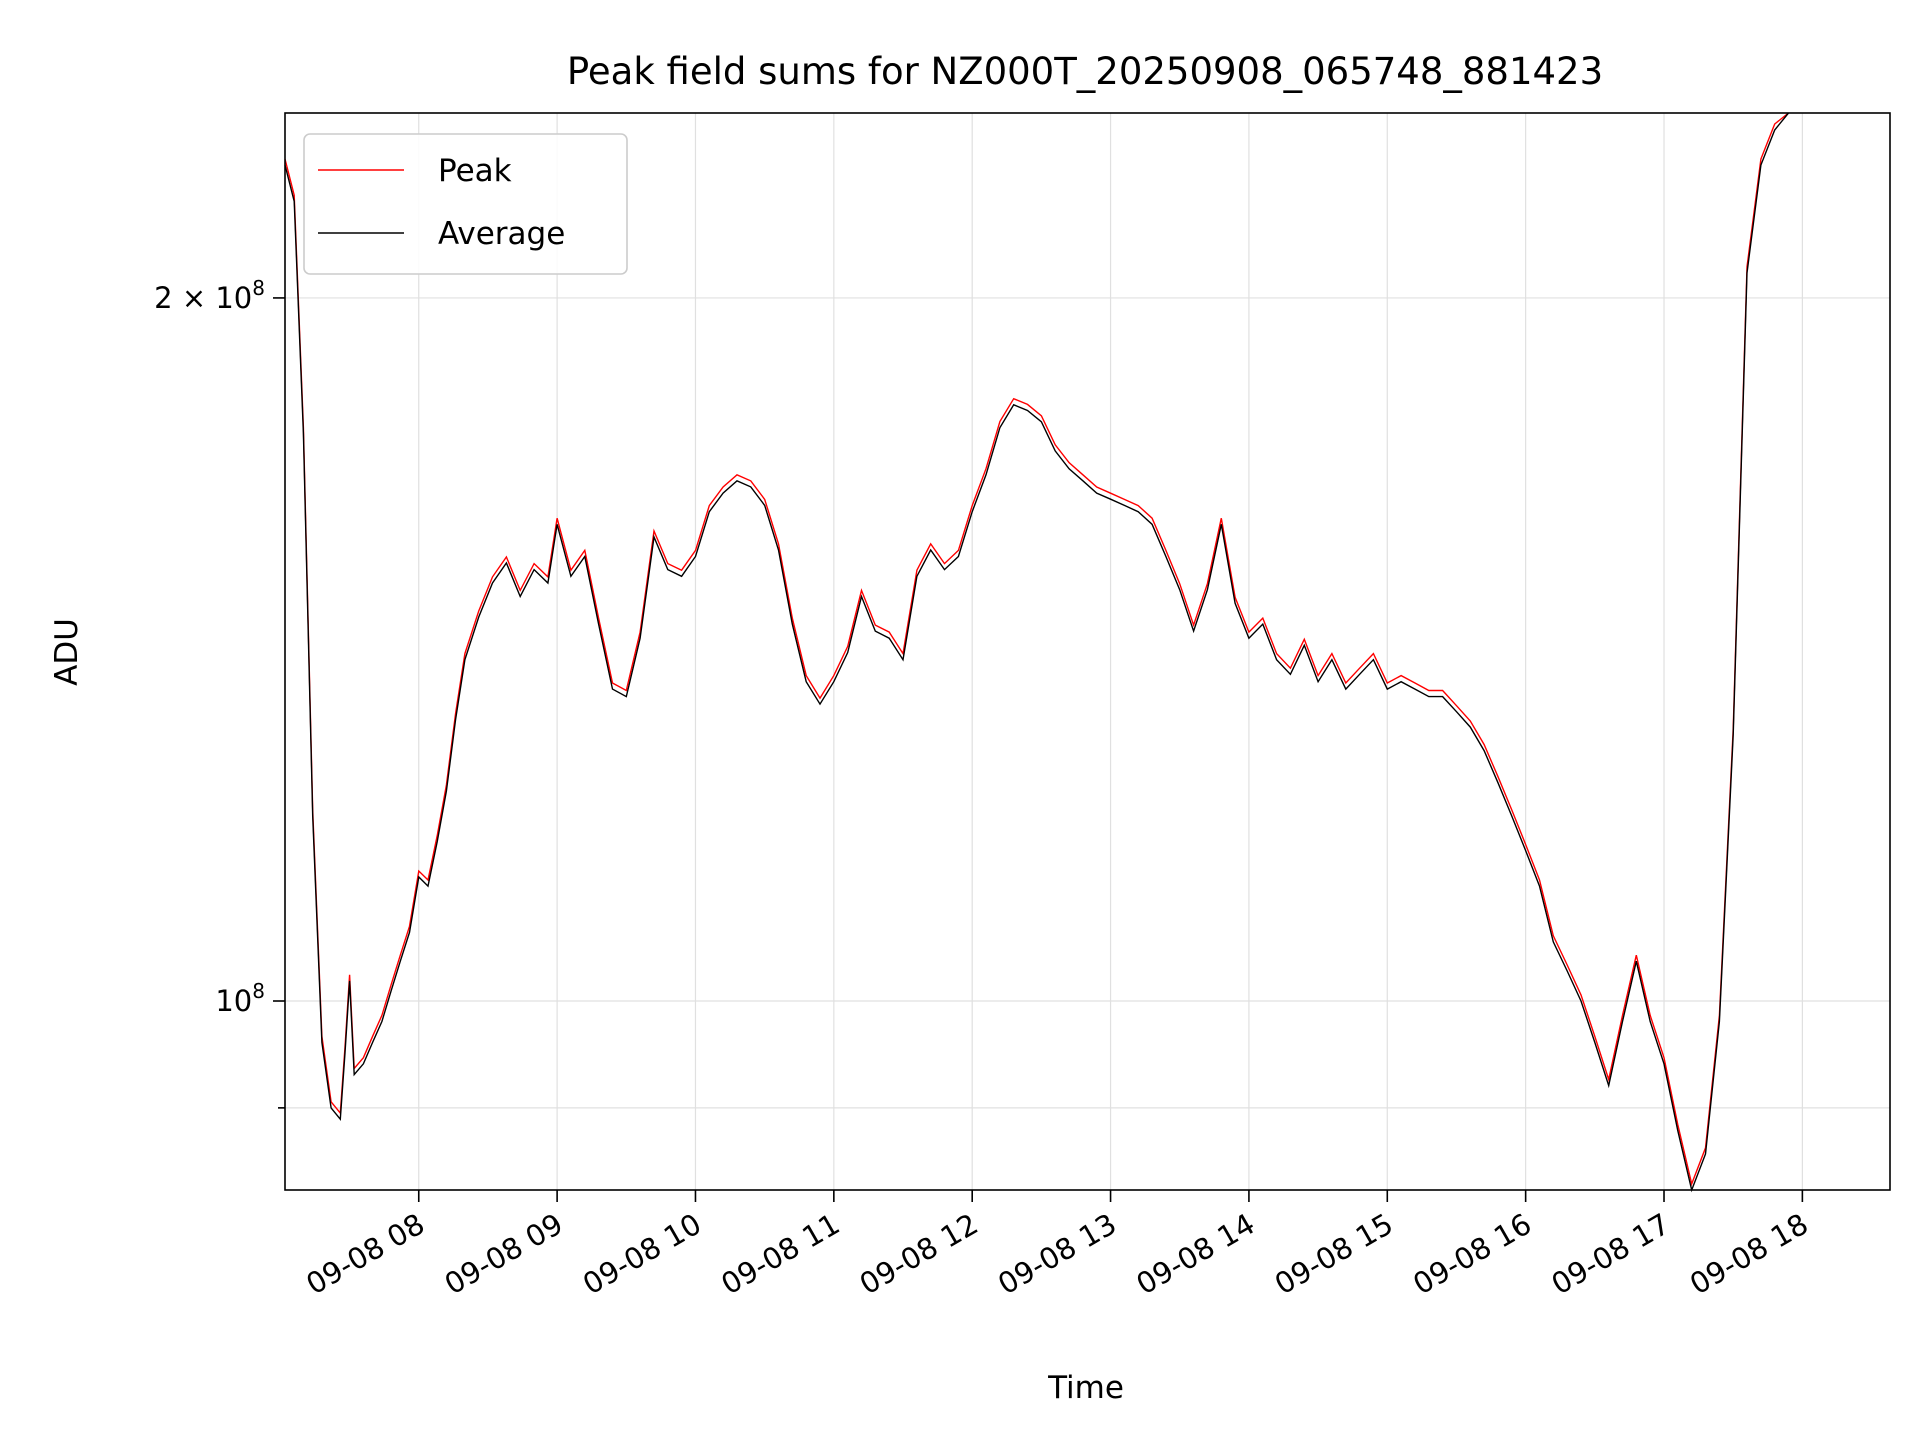  I want to click on x-axis-label: Time, so click(1085, 1388).